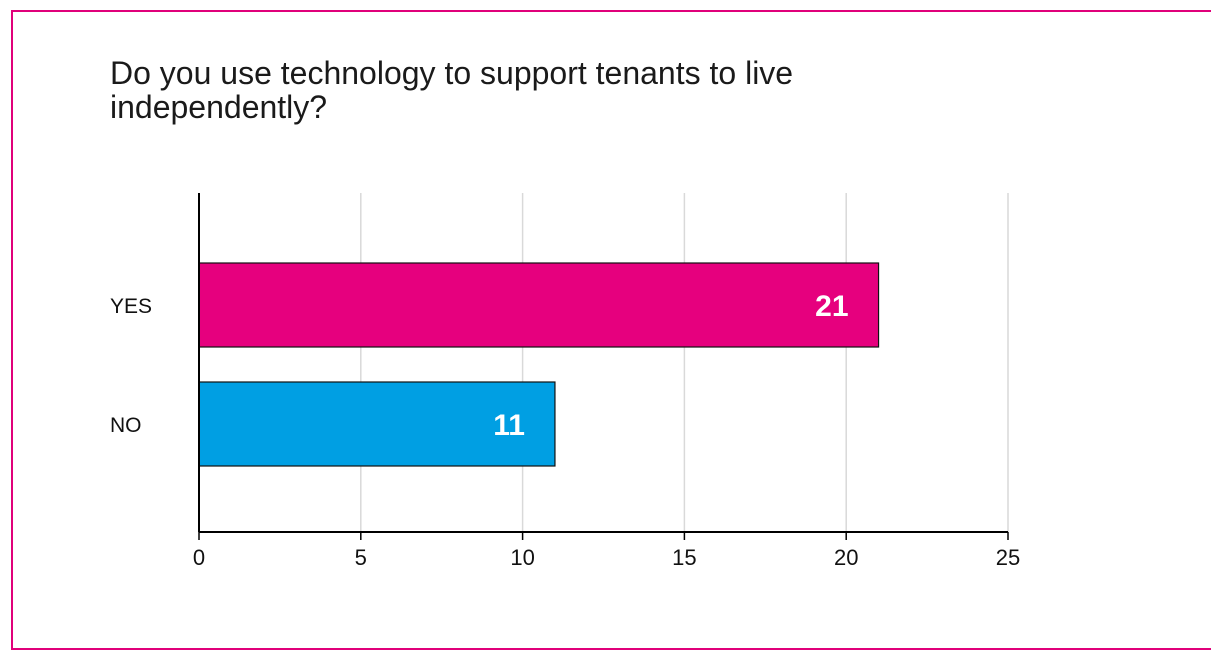 This screenshot has width=1211, height=650. What do you see at coordinates (539, 305) in the screenshot?
I see `bar-yes` at bounding box center [539, 305].